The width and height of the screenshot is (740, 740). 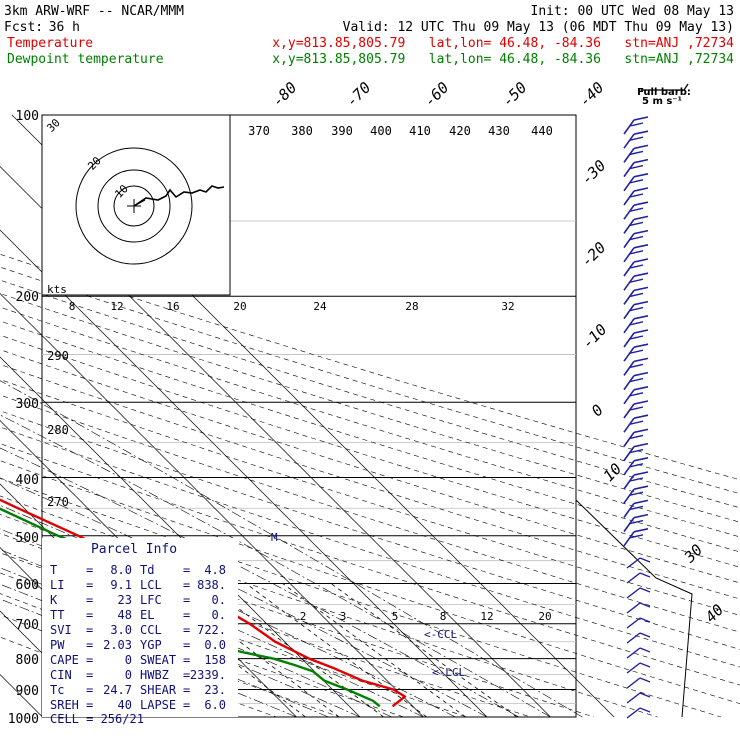 I want to click on hodograph: 10 20 30 kts, so click(x=136, y=205).